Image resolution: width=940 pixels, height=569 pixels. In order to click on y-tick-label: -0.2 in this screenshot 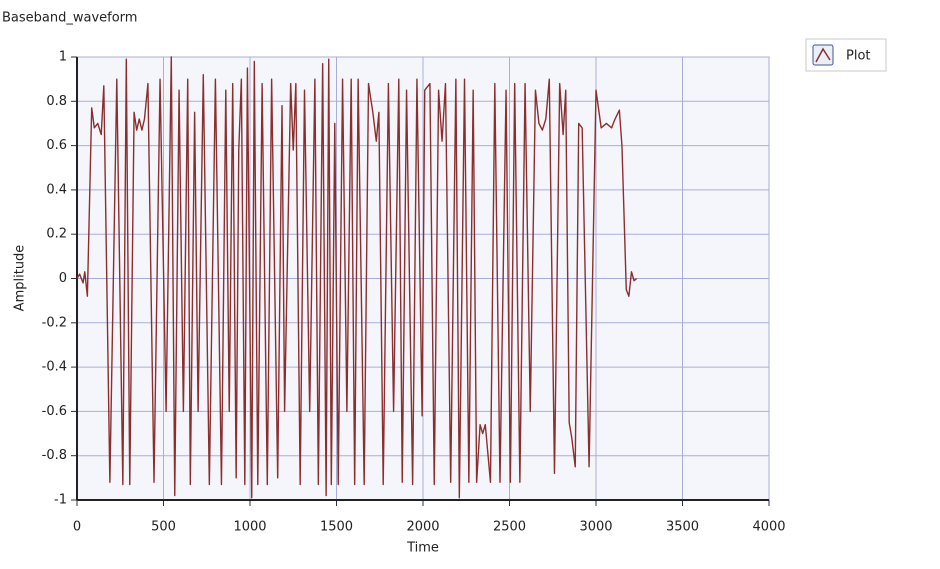, I will do `click(54, 322)`.